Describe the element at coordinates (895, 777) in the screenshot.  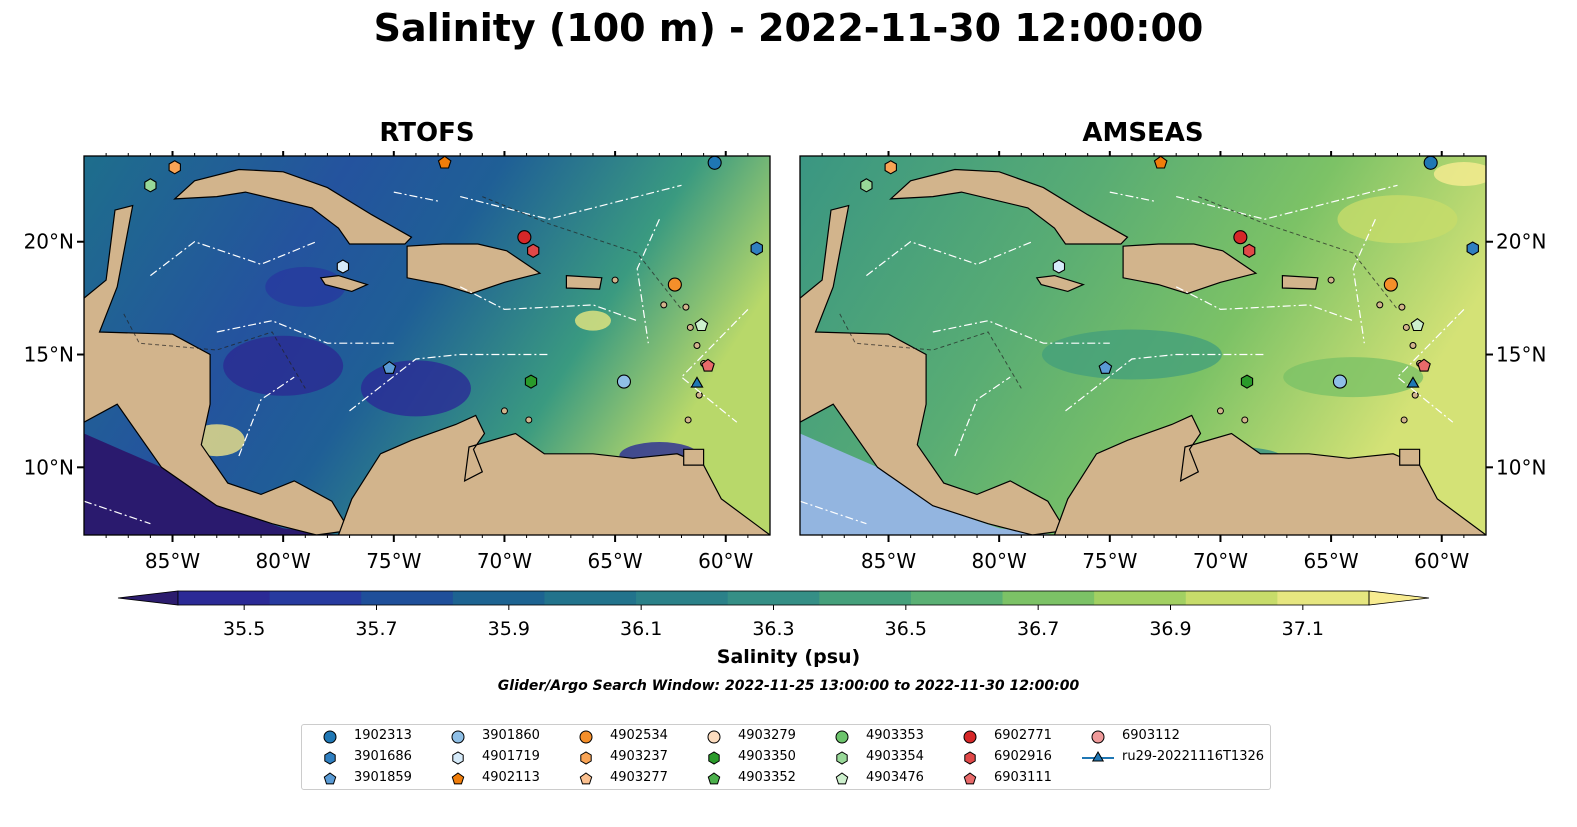
I see `legend-label: 4903476` at that location.